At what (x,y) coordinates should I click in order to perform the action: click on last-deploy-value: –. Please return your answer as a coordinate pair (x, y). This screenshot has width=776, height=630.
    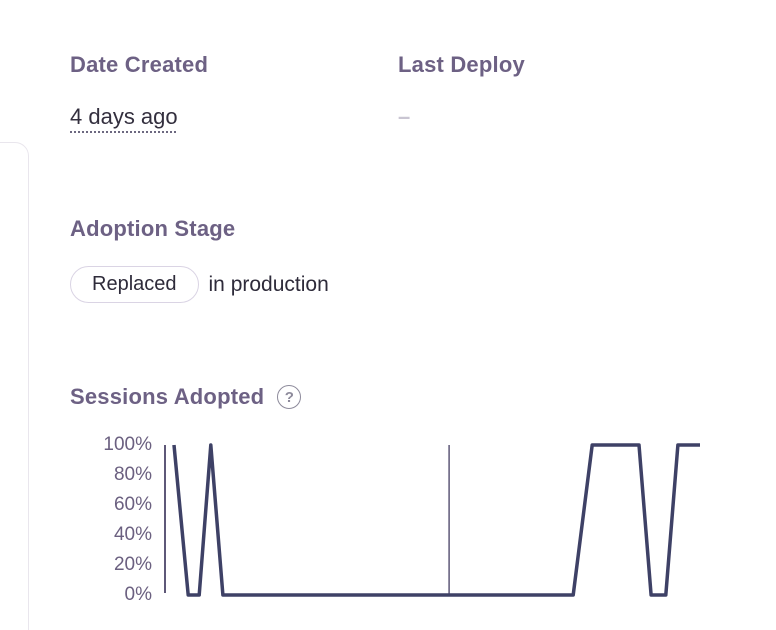
    Looking at the image, I should click on (404, 116).